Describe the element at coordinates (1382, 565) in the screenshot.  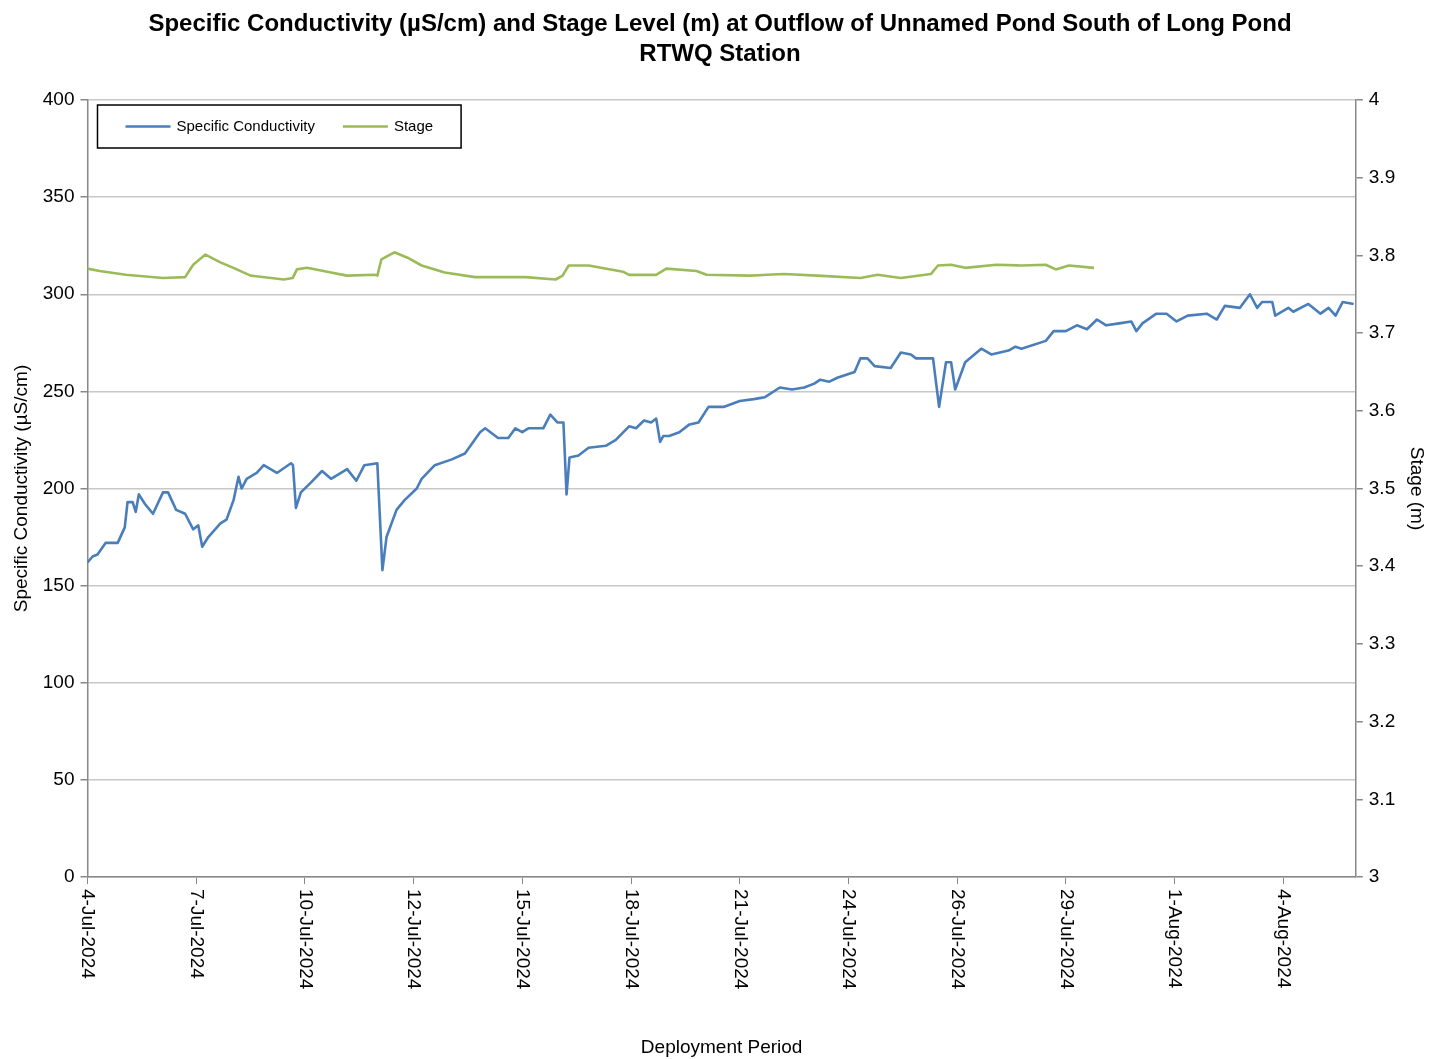
I see `y2-tick-label: 3.4` at that location.